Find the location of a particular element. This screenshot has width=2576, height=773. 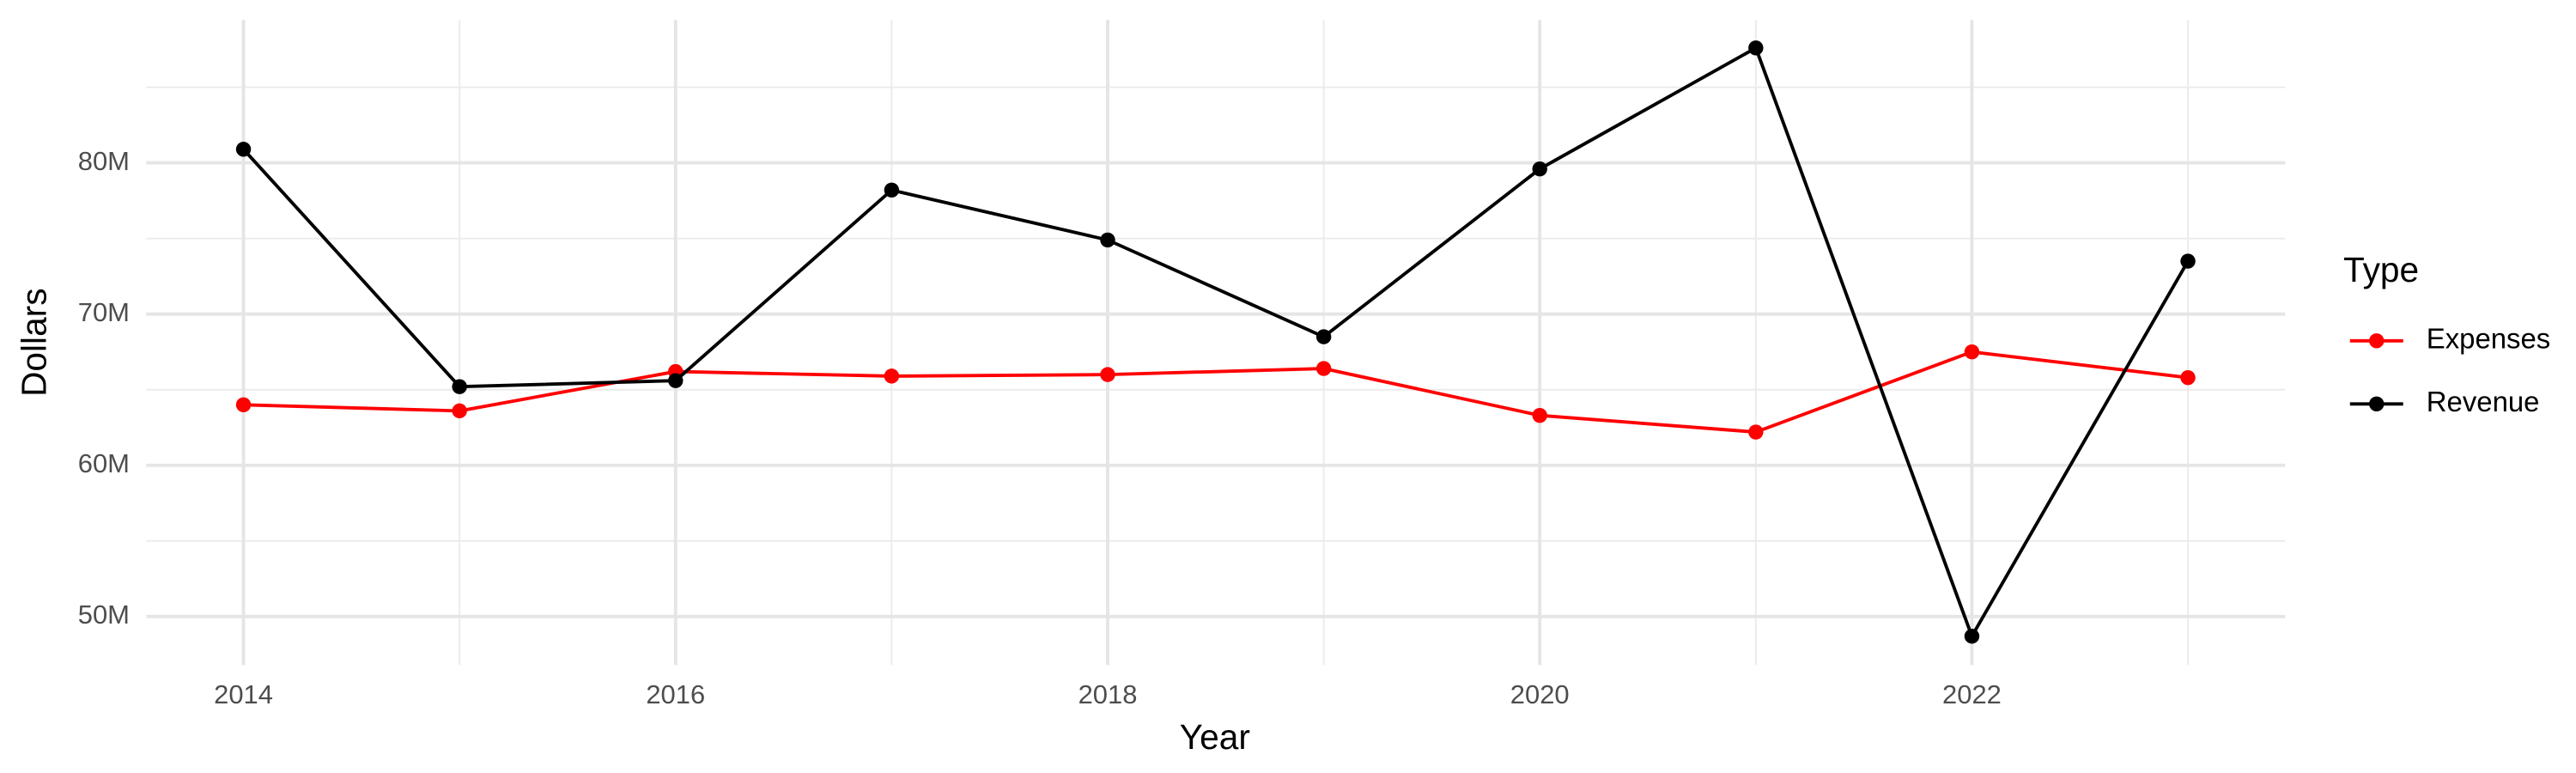

series-line is located at coordinates (1216, 392).